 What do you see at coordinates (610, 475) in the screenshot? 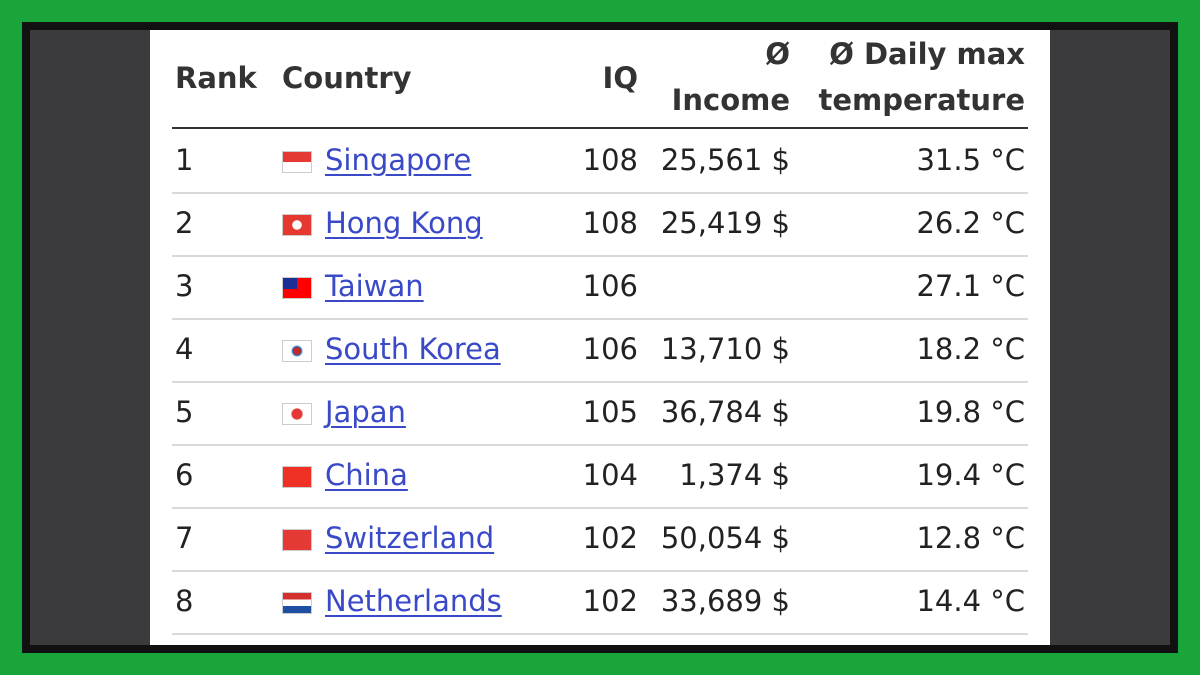
I see `iq-cell: 104` at bounding box center [610, 475].